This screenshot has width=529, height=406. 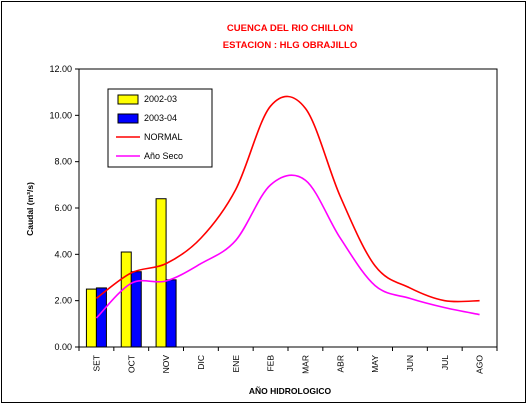 What do you see at coordinates (160, 99) in the screenshot?
I see `legend-label: 2002-03` at bounding box center [160, 99].